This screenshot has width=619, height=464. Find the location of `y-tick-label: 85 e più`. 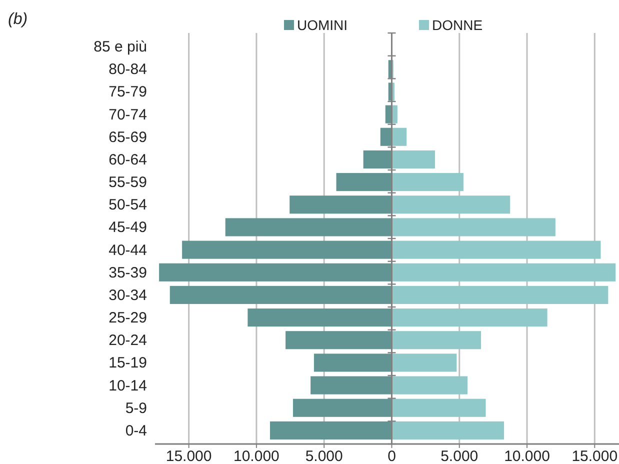

y-tick-label: 85 e più is located at coordinates (120, 47).